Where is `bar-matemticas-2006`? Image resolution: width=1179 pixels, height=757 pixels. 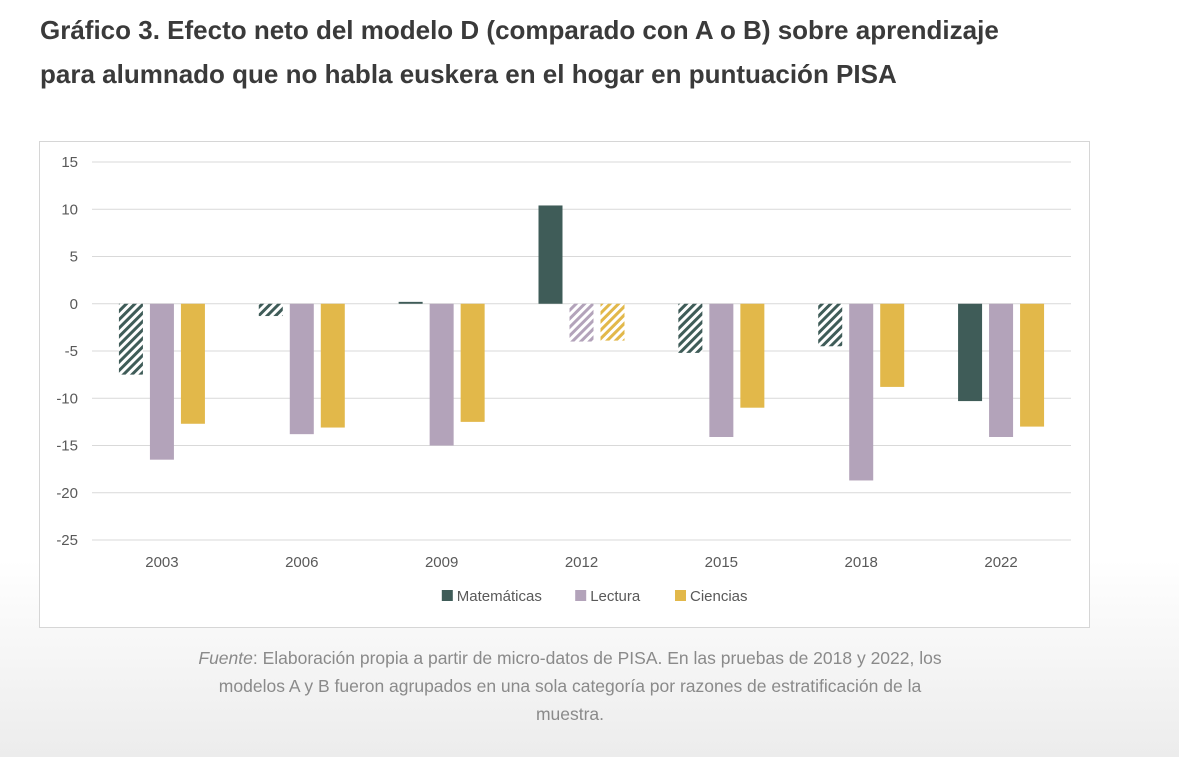
bar-matemticas-2006 is located at coordinates (270, 310).